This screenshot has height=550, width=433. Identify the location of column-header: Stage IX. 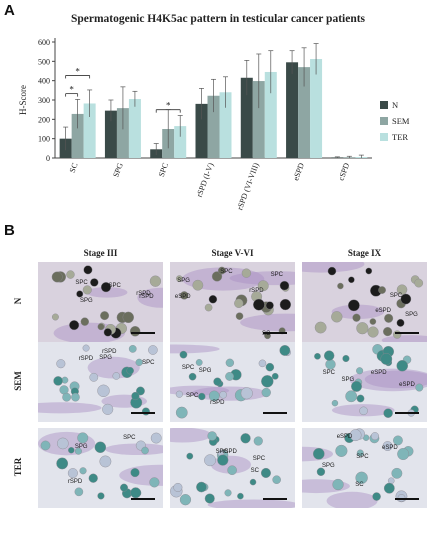
(364, 253).